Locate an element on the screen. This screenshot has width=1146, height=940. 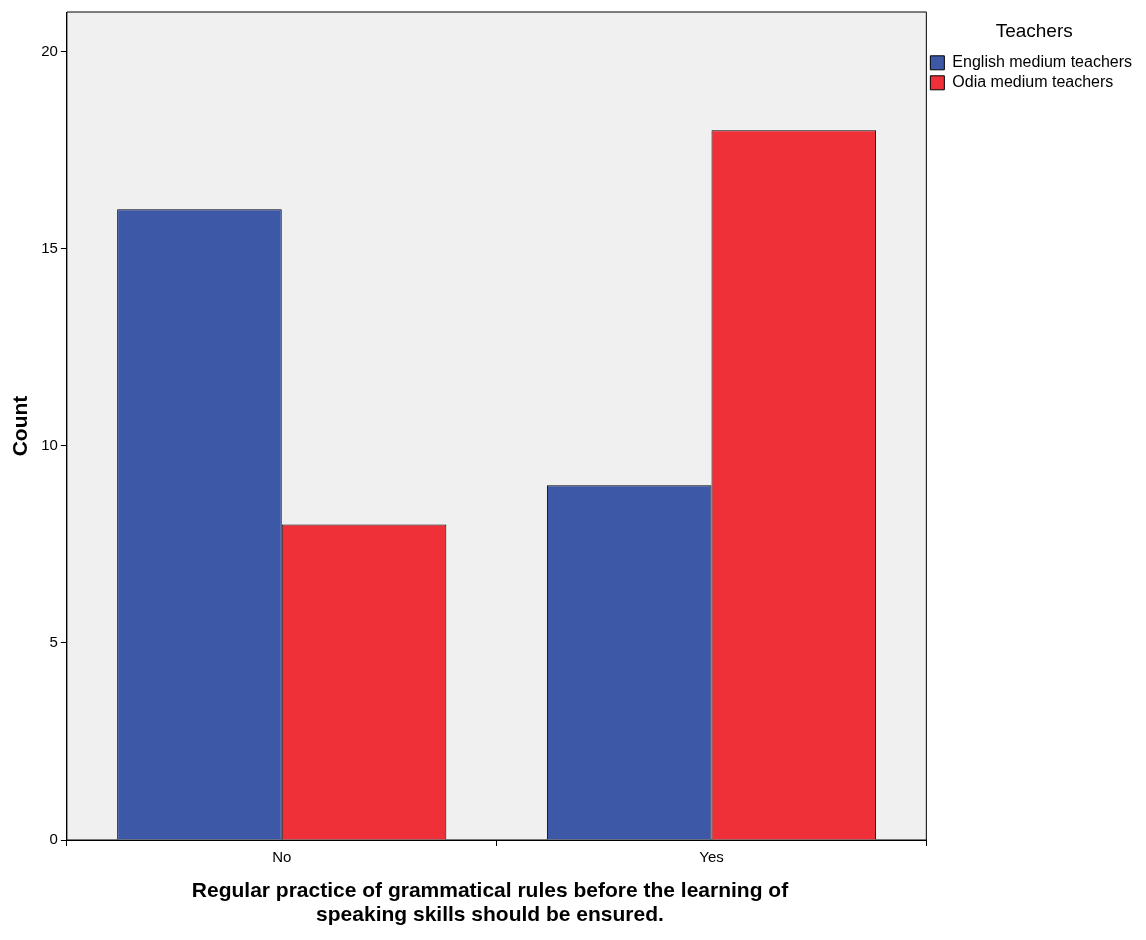
x-tick-label: No is located at coordinates (282, 857).